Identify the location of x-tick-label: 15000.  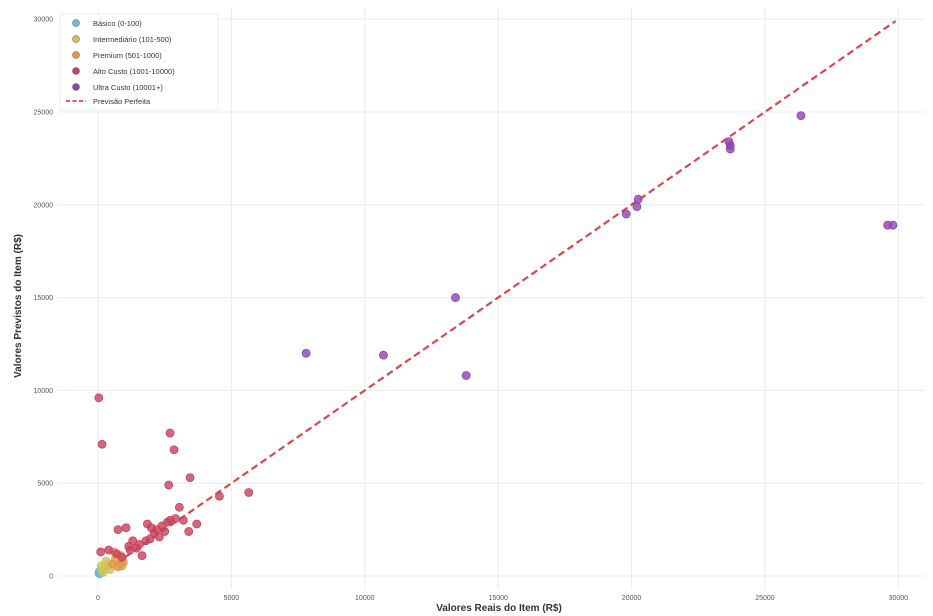
(498, 598).